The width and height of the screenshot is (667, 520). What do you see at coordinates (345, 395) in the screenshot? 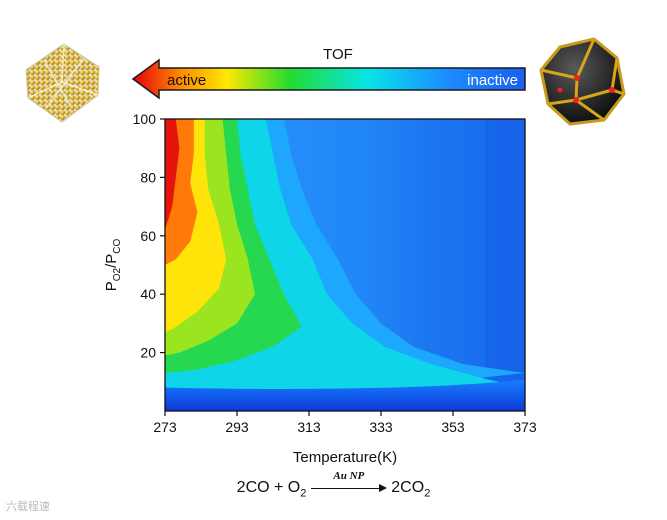
I see `low-pressure-blue-band` at bounding box center [345, 395].